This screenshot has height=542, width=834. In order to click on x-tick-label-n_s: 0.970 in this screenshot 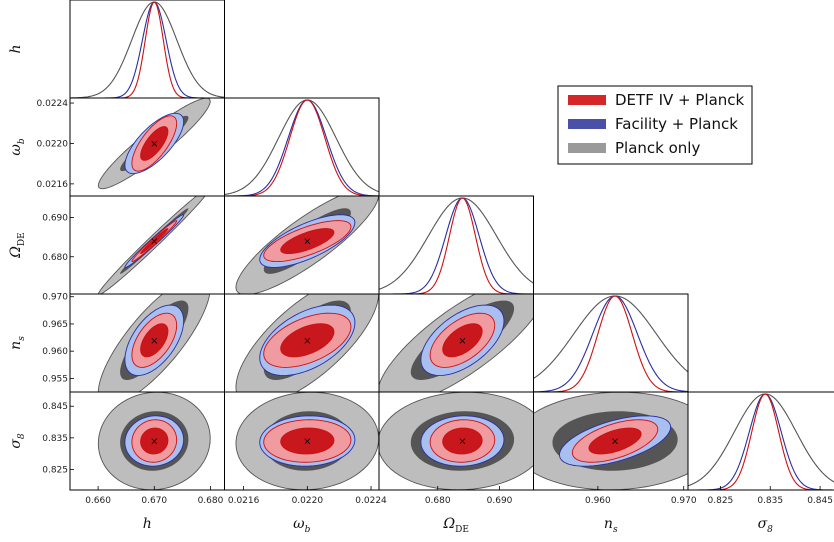, I will do `click(684, 501)`.